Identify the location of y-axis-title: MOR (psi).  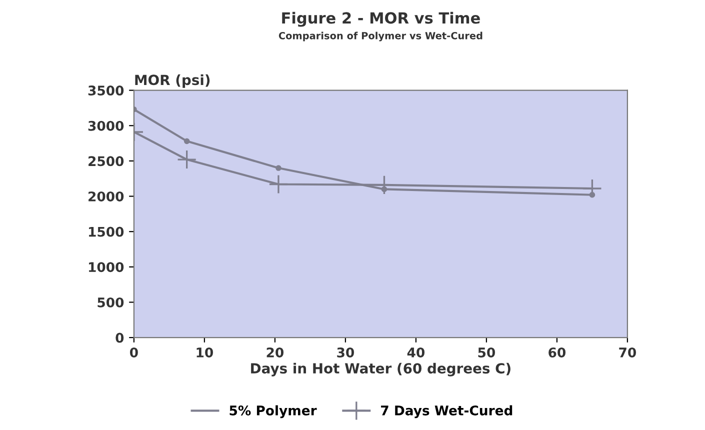
(172, 81).